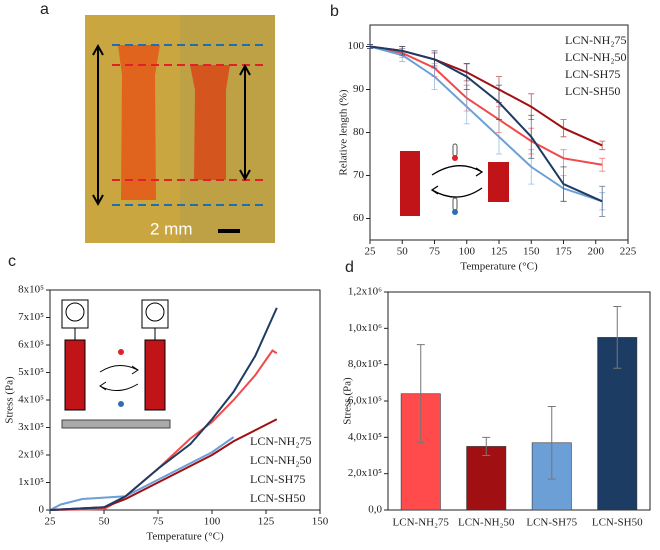 This screenshot has width=660, height=550. I want to click on x-tick-label: 175, so click(563, 252).